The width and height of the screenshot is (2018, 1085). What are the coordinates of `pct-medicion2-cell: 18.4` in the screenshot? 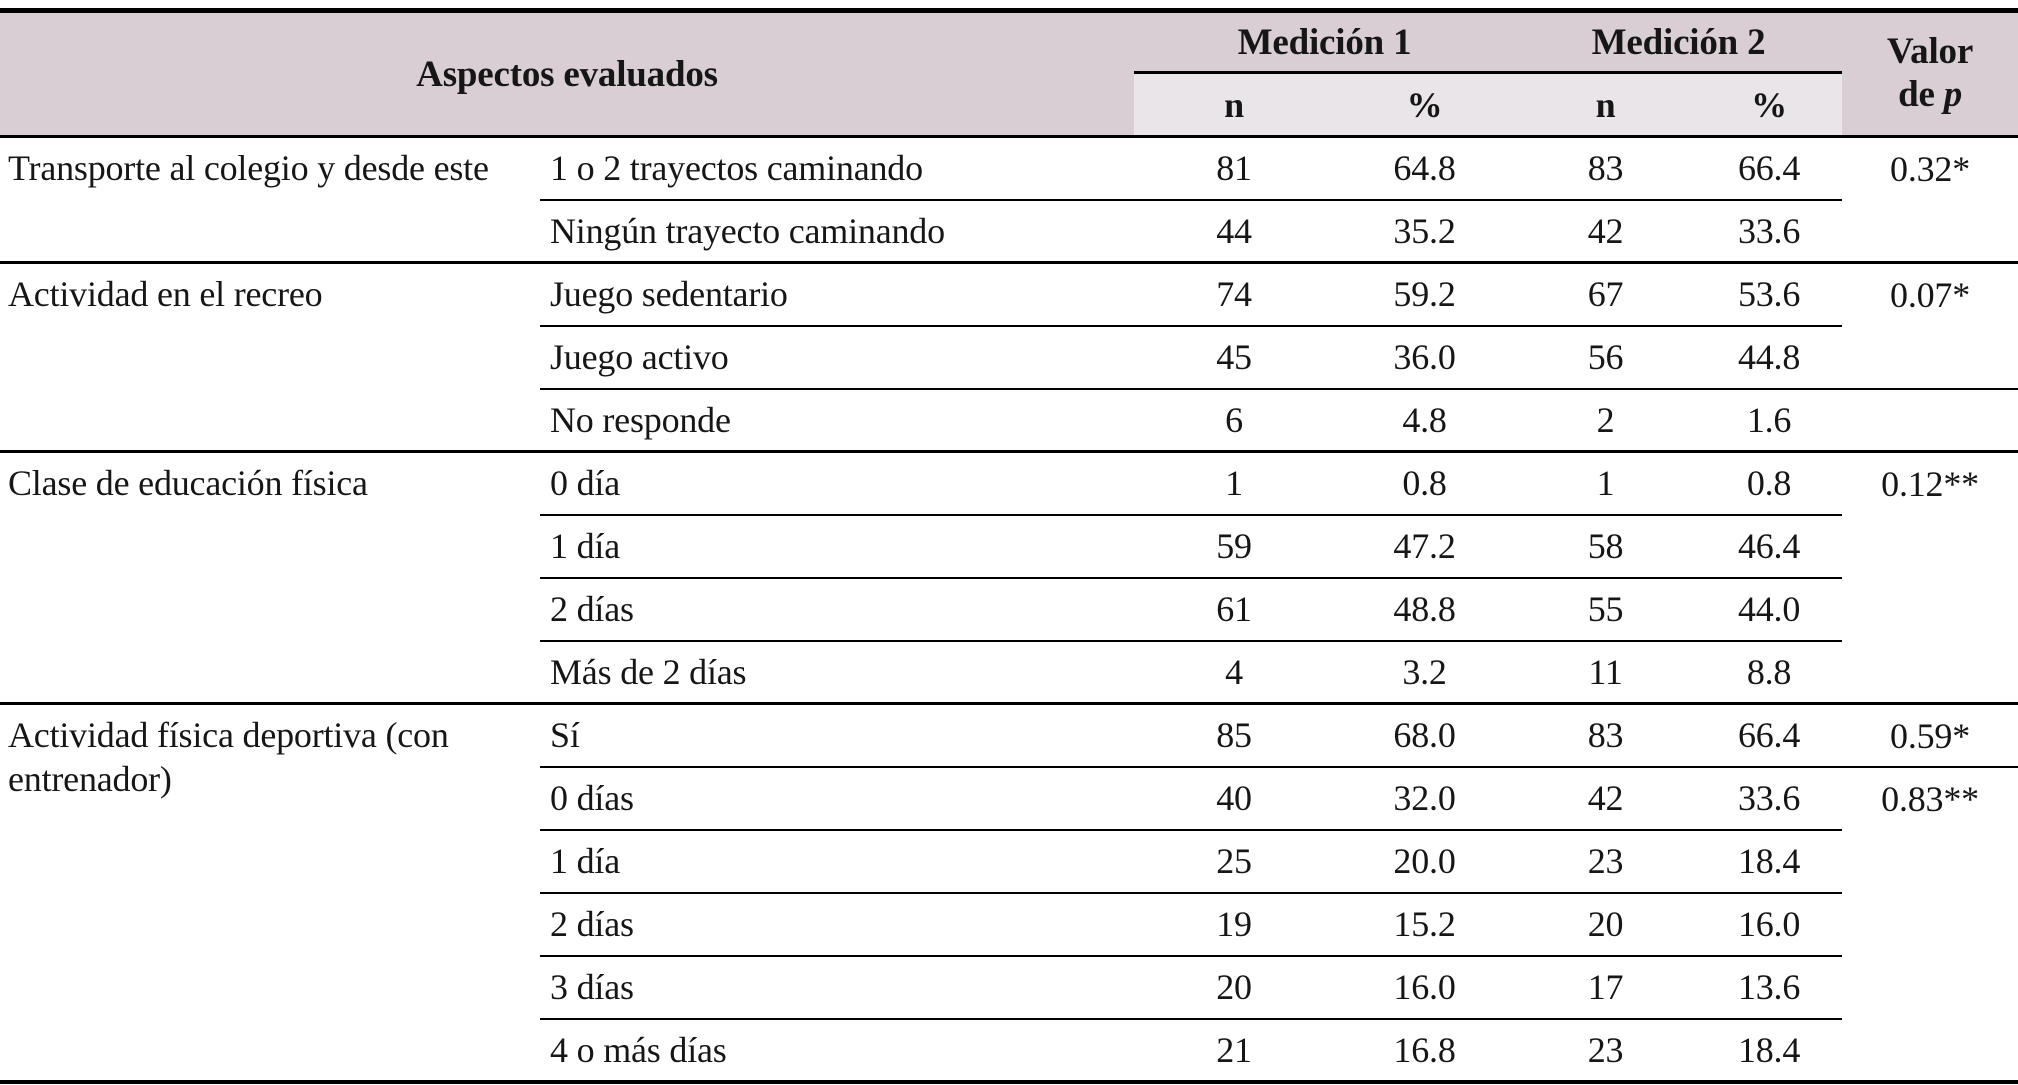 It's located at (1769, 1051).